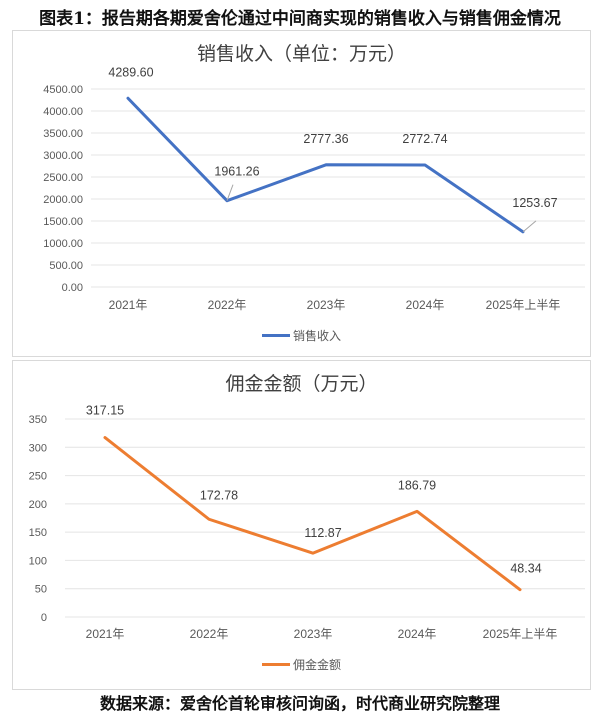 The height and width of the screenshot is (719, 600). Describe the element at coordinates (38, 420) in the screenshot. I see `y-tick-label: 350` at that location.